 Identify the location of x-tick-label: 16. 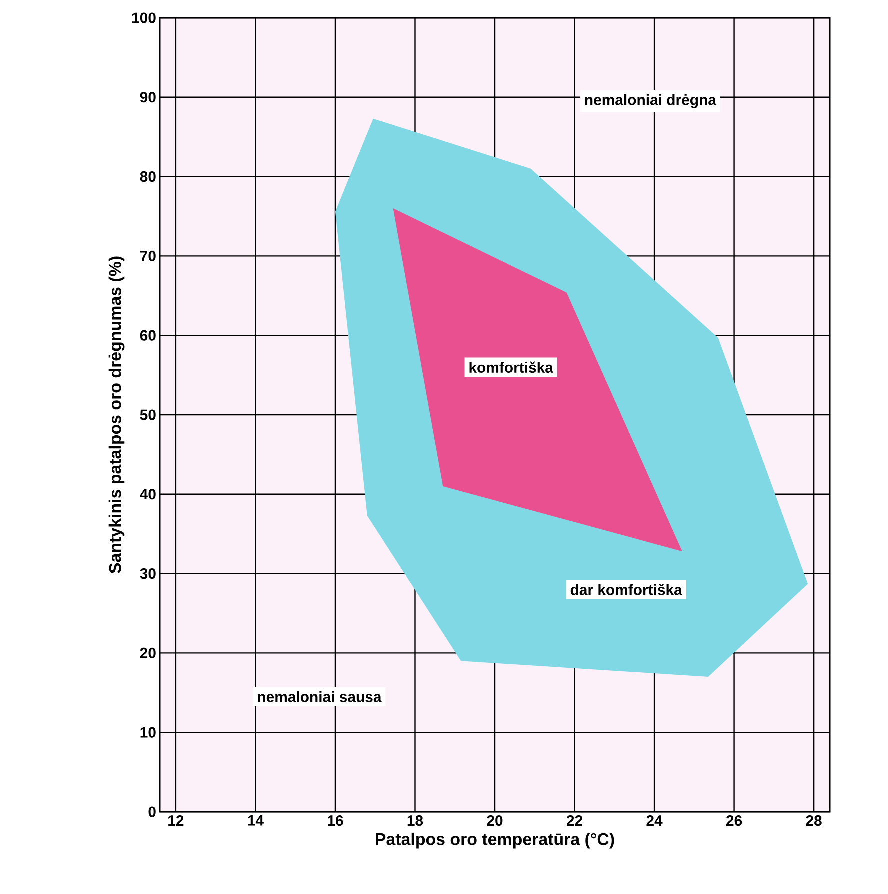
(336, 821).